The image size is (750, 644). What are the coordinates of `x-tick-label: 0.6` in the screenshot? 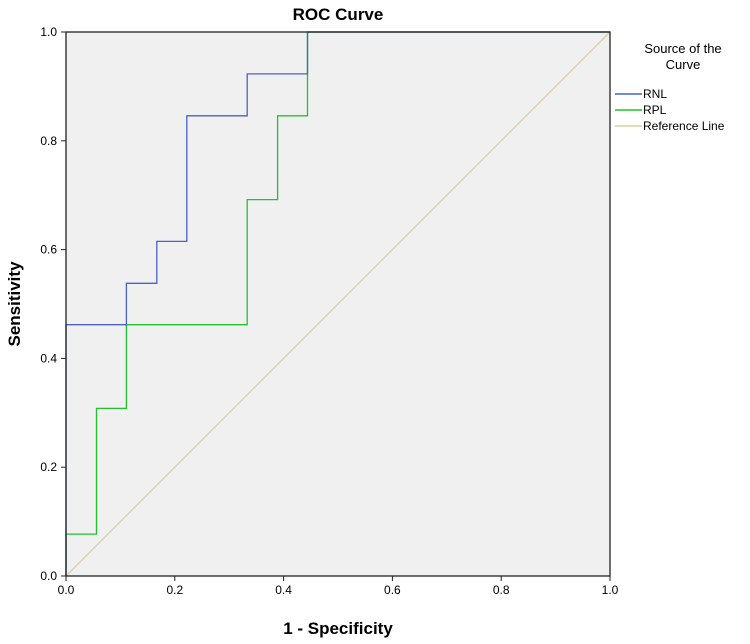 It's located at (392, 590).